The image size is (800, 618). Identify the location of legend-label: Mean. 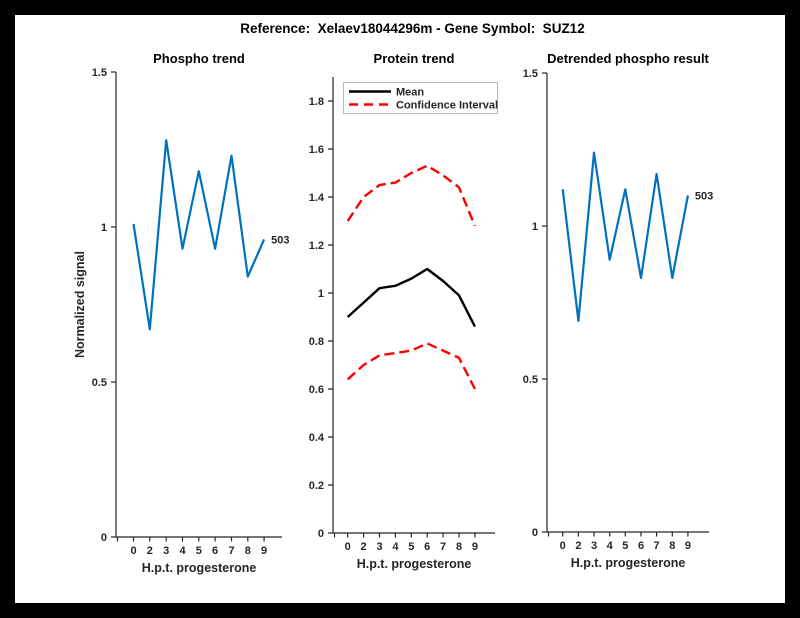
(410, 93).